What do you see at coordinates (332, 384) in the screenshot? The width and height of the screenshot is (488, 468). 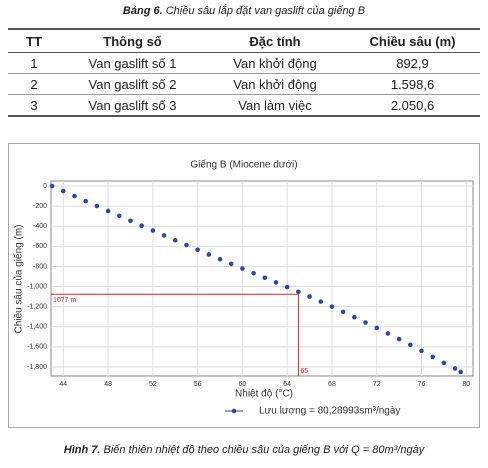 I see `x-tick-label: 68` at bounding box center [332, 384].